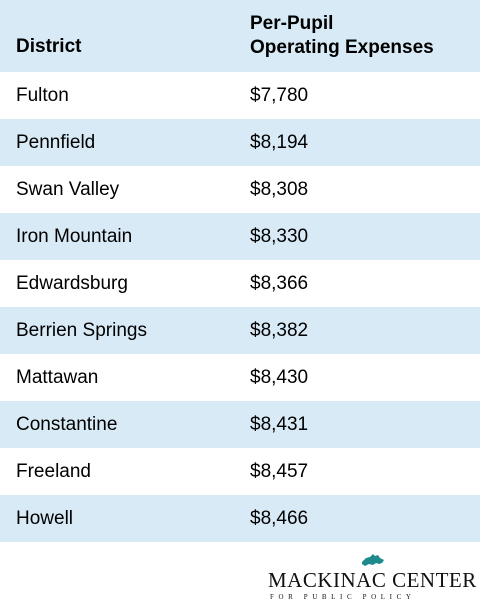 This screenshot has height=601, width=480. What do you see at coordinates (240, 189) in the screenshot?
I see `table-row: Swan Valley $8,308` at bounding box center [240, 189].